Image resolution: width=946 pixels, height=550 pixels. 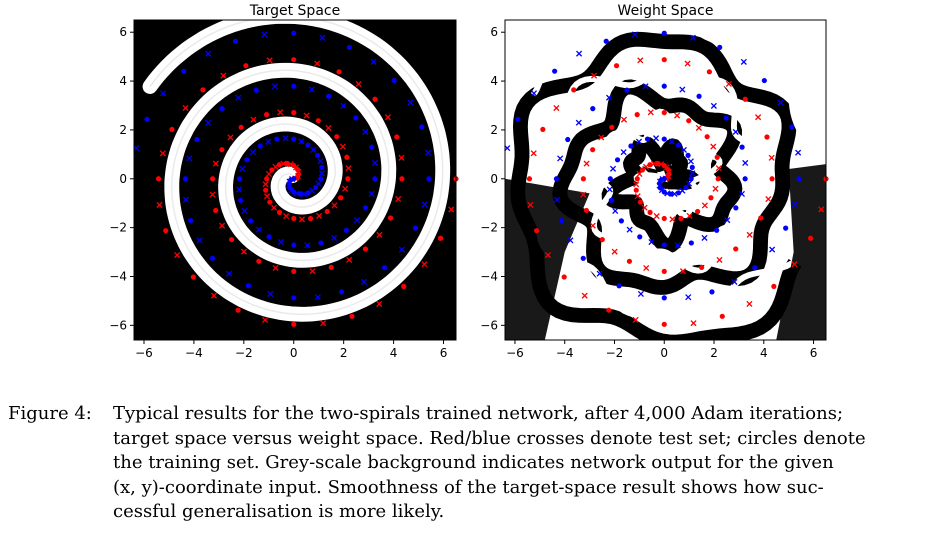 I want to click on x-tick-label: 2, so click(x=344, y=353).